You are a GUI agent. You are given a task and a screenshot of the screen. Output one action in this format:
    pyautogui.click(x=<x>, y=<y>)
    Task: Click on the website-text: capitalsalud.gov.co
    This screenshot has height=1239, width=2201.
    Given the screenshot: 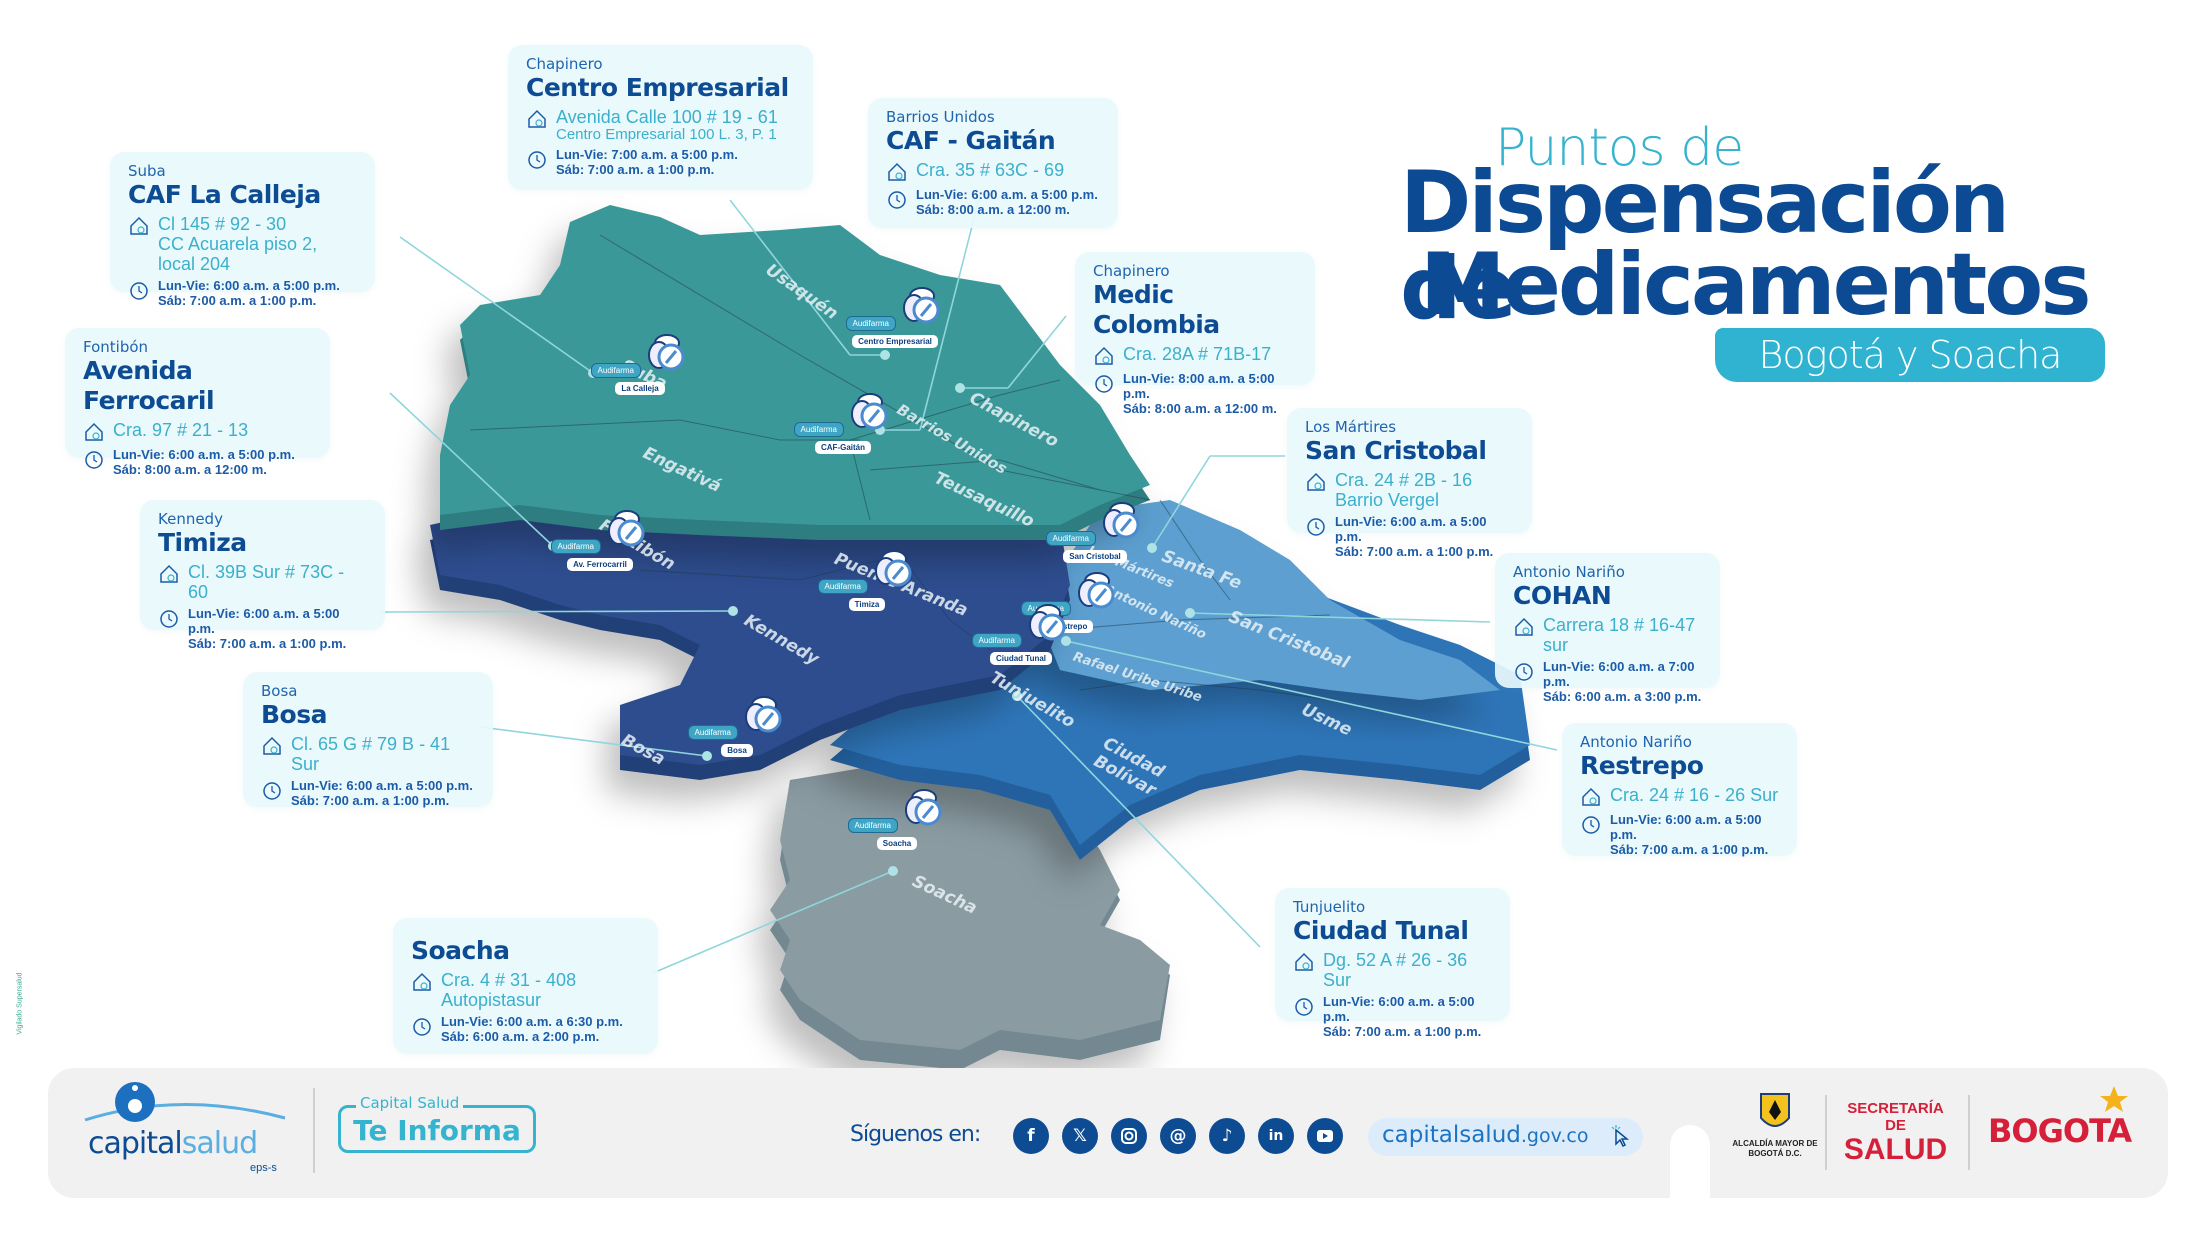 What is the action you would take?
    pyautogui.click(x=1485, y=1135)
    